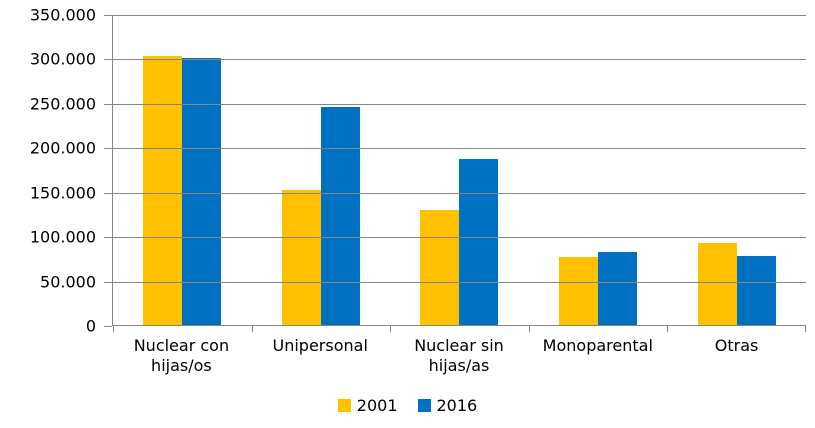  Describe the element at coordinates (90, 326) in the screenshot. I see `y-axis-tick-label: 0` at that location.